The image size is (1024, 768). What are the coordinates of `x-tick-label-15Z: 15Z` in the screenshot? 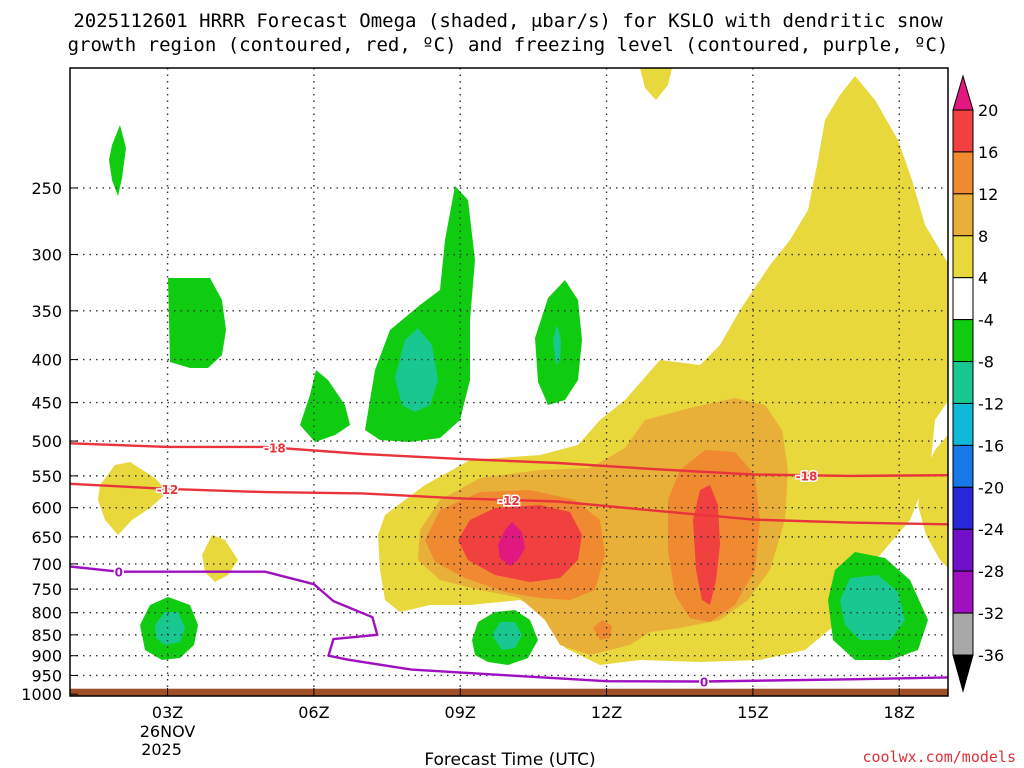 It's located at (752, 712).